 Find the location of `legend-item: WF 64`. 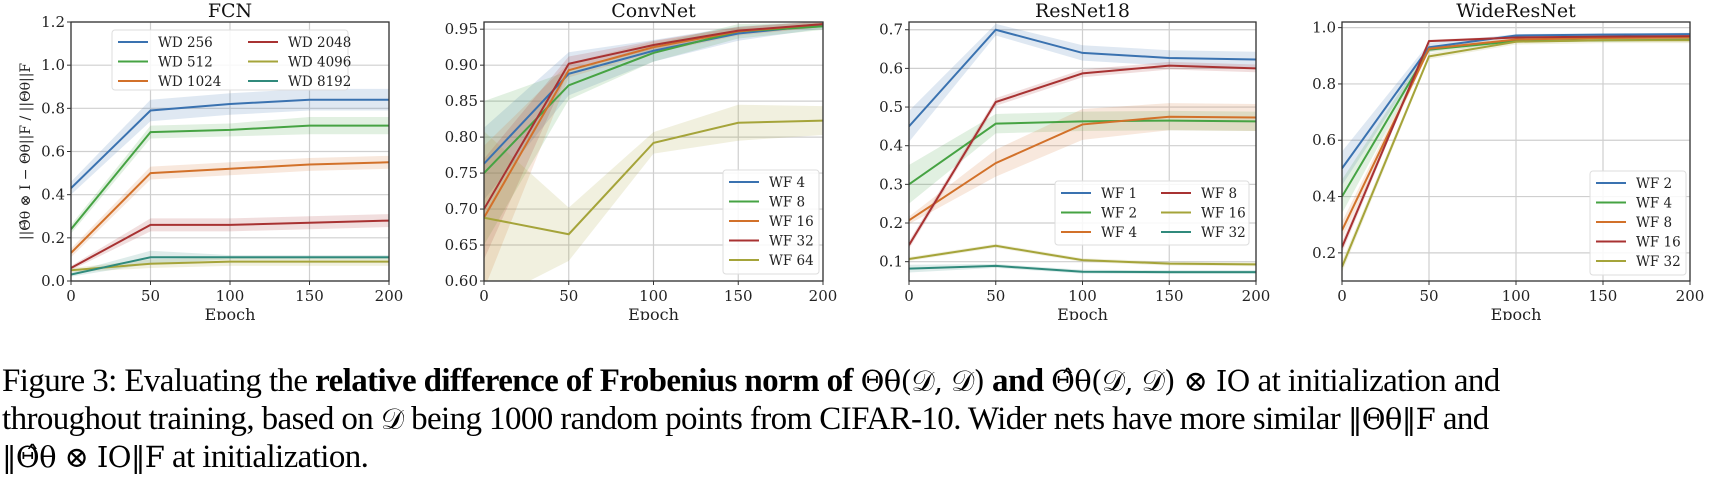

legend-item: WF 64 is located at coordinates (771, 261).